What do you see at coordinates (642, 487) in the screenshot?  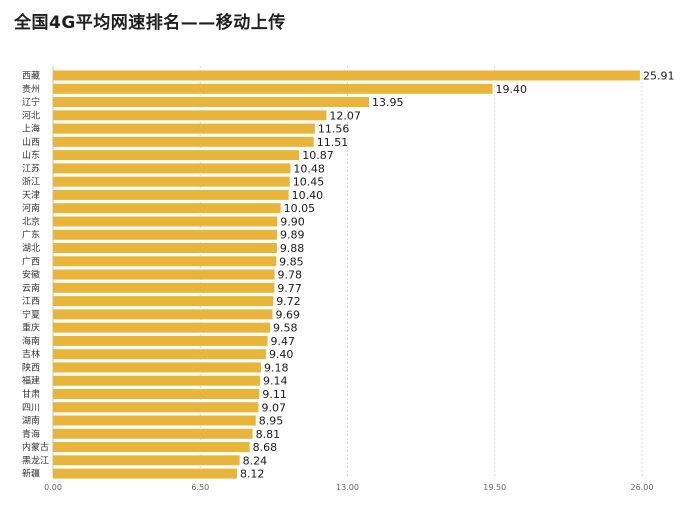 I see `x-tick-label: 26.00` at bounding box center [642, 487].